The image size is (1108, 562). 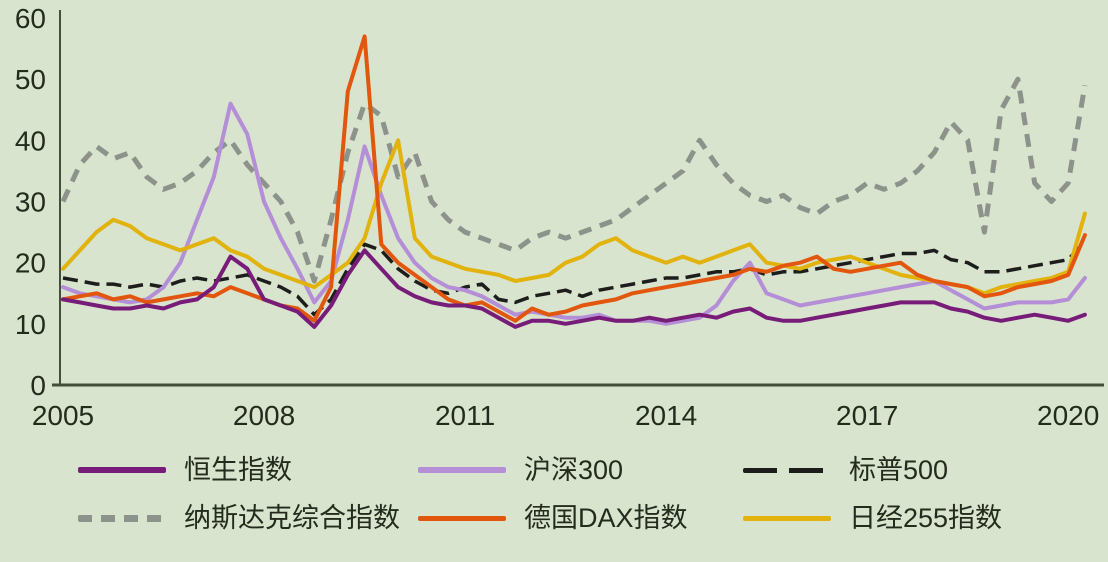 What do you see at coordinates (238, 470) in the screenshot?
I see `legend-label-hang-seng: 恒生指数` at bounding box center [238, 470].